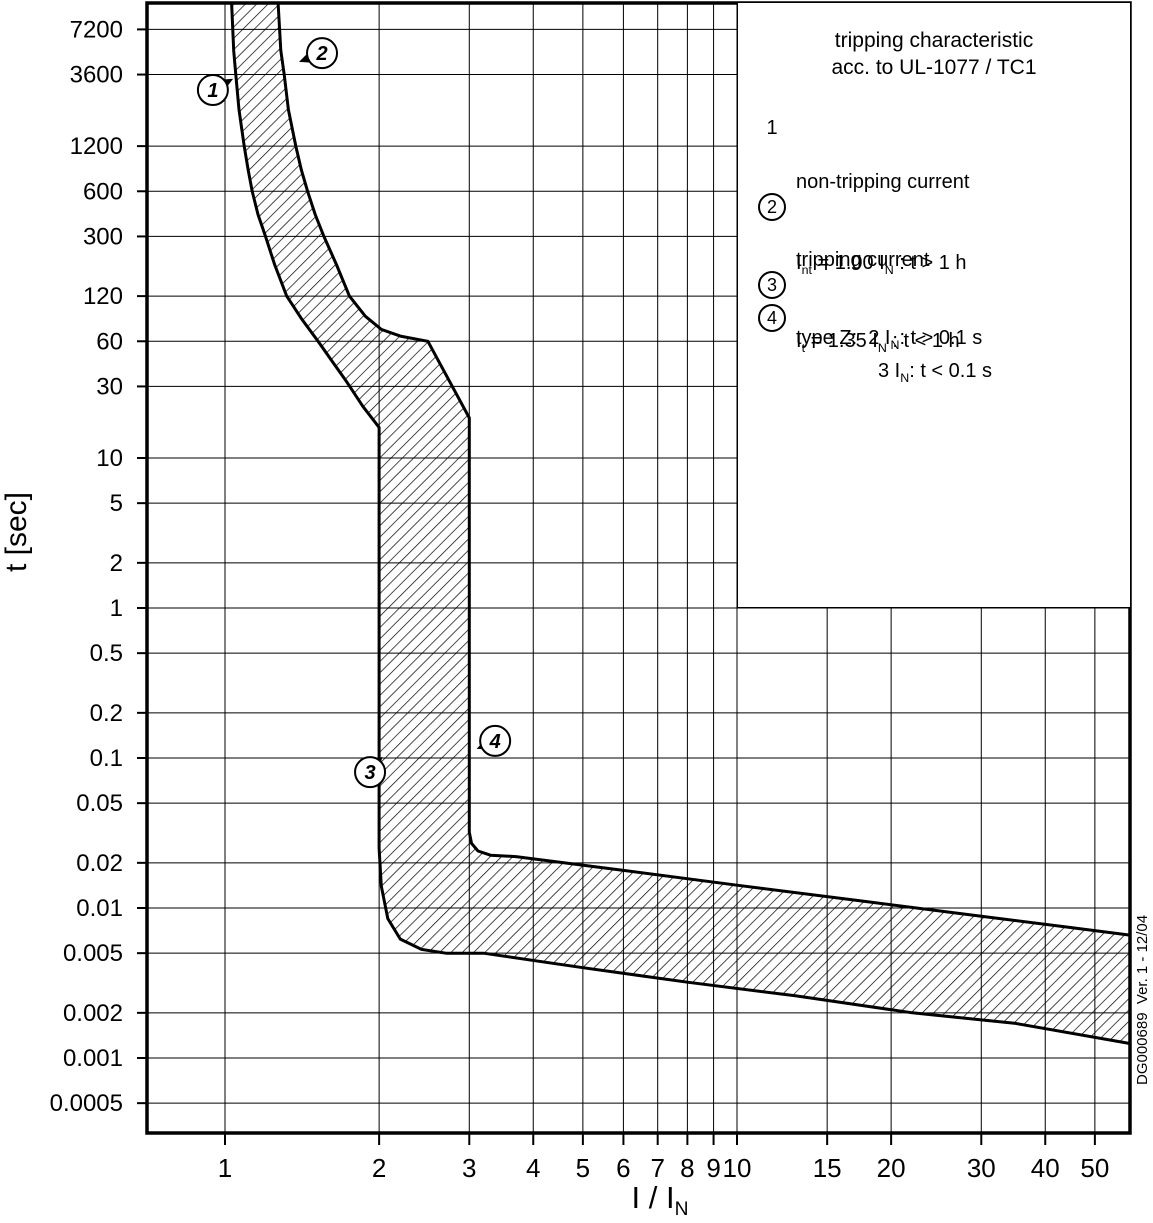  Describe the element at coordinates (106, 758) in the screenshot. I see `y-tick-label: 0.1` at that location.